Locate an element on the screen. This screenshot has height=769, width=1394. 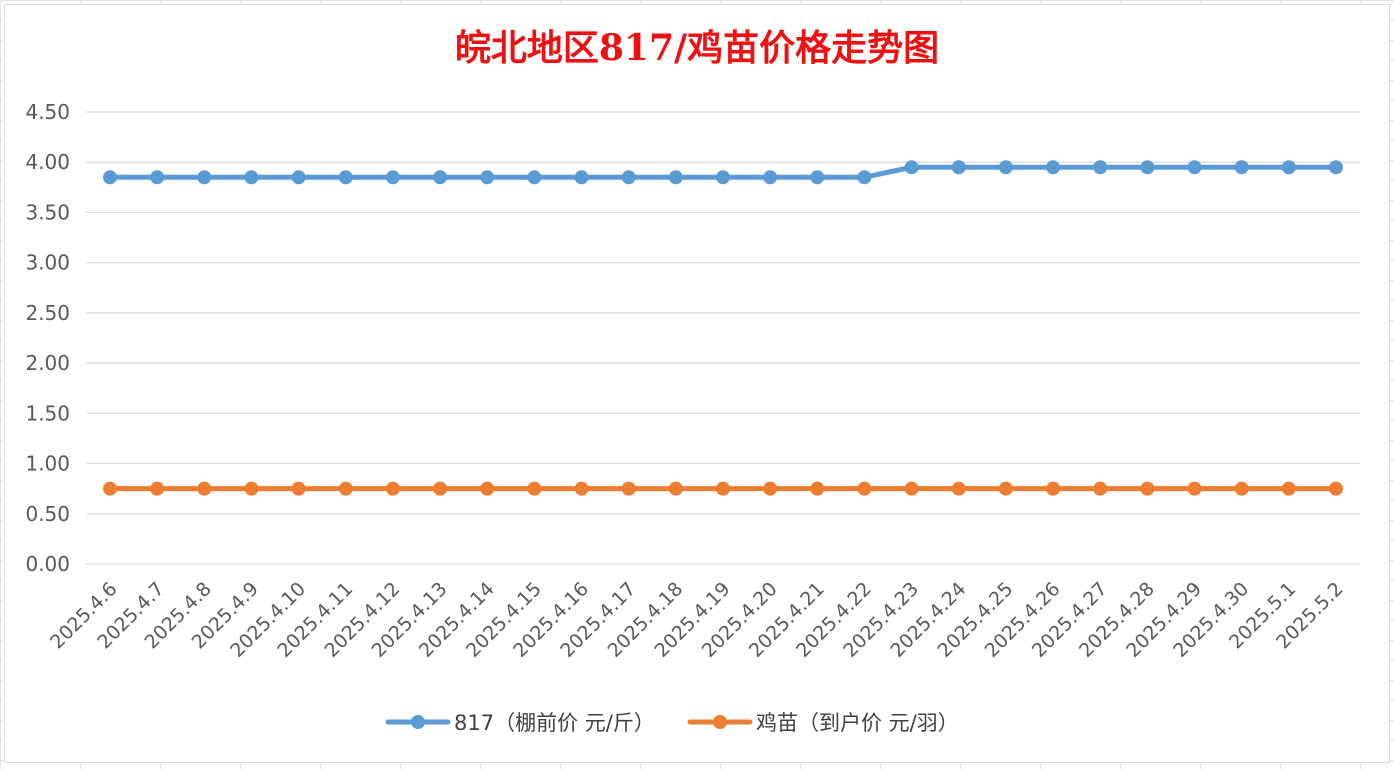
y-tick-label: 1.00 is located at coordinates (47, 464).